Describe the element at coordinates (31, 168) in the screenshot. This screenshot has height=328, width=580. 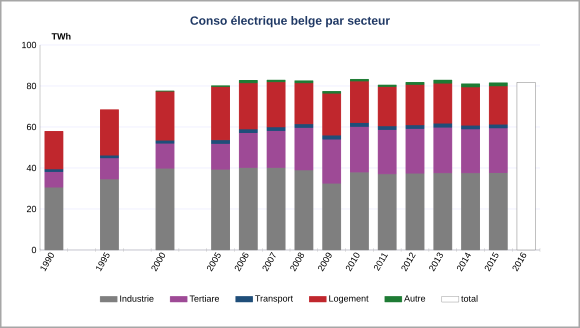
I see `y-tick-label: 40` at that location.